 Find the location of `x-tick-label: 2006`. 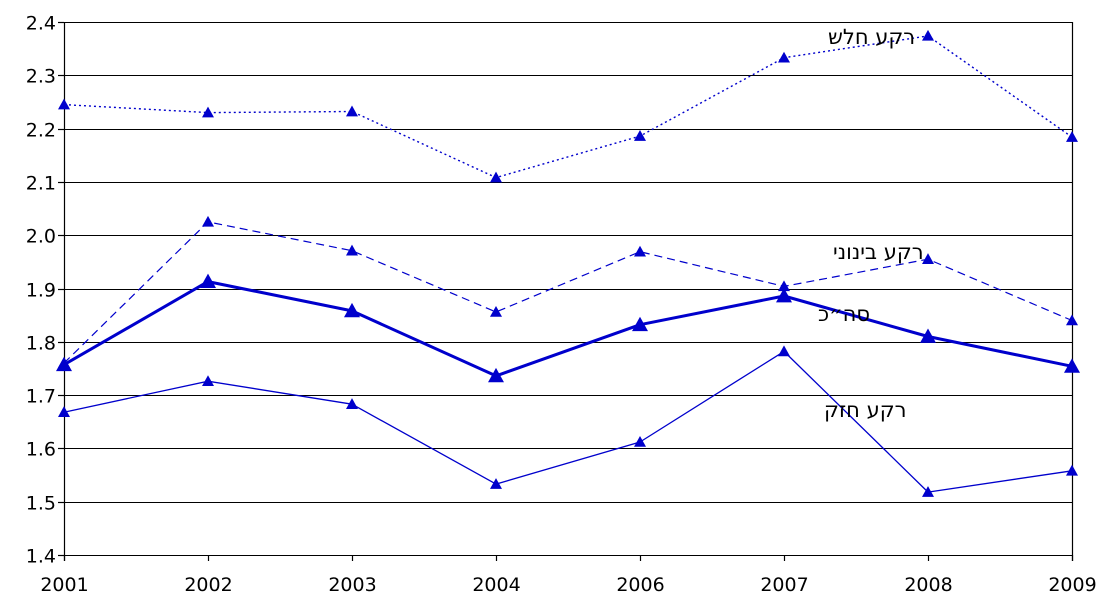

x-tick-label: 2006 is located at coordinates (640, 585).